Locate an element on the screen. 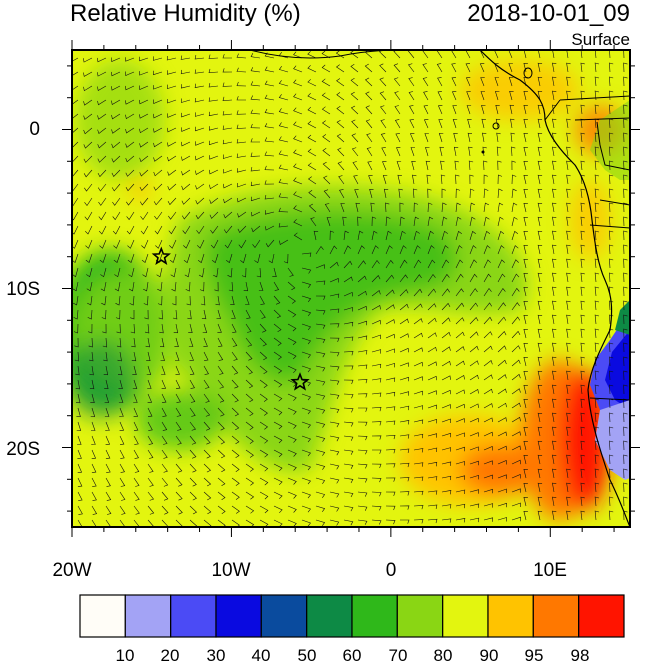  island-sao-tome is located at coordinates (496, 126).